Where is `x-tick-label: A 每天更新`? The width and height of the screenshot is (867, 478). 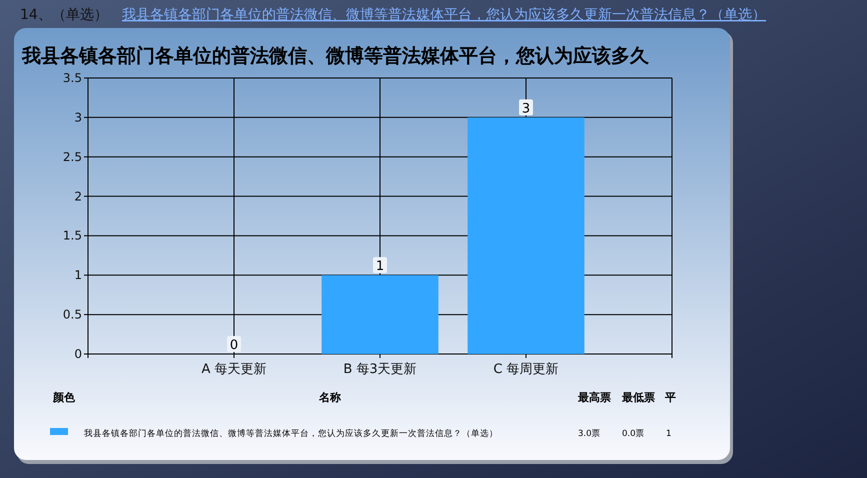 x-tick-label: A 每天更新 is located at coordinates (234, 369).